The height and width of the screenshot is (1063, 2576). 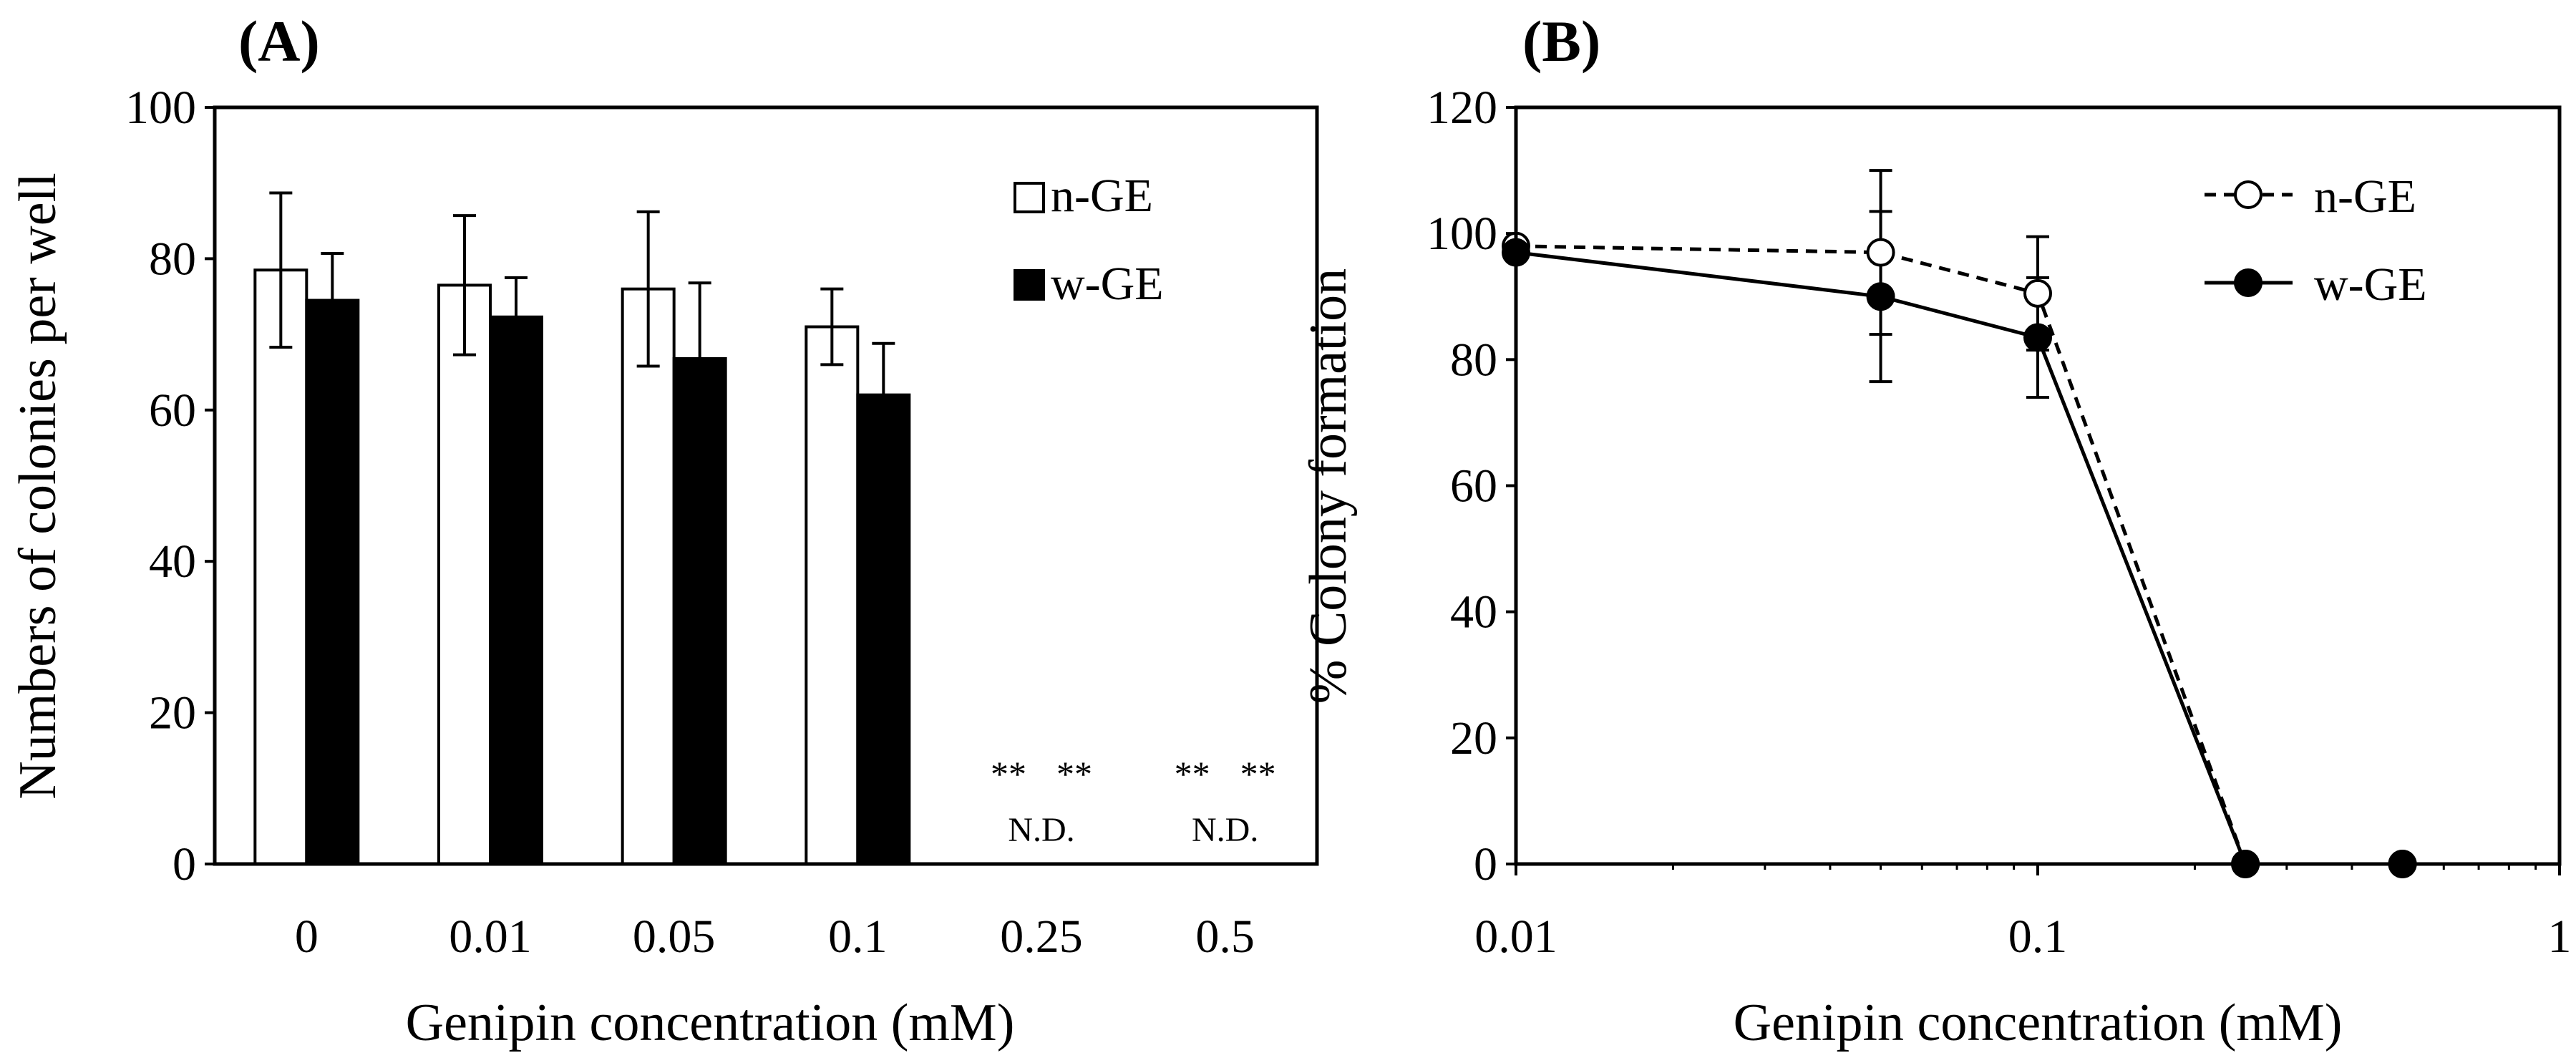 What do you see at coordinates (2560, 937) in the screenshot?
I see `x-tick-label: 1` at bounding box center [2560, 937].